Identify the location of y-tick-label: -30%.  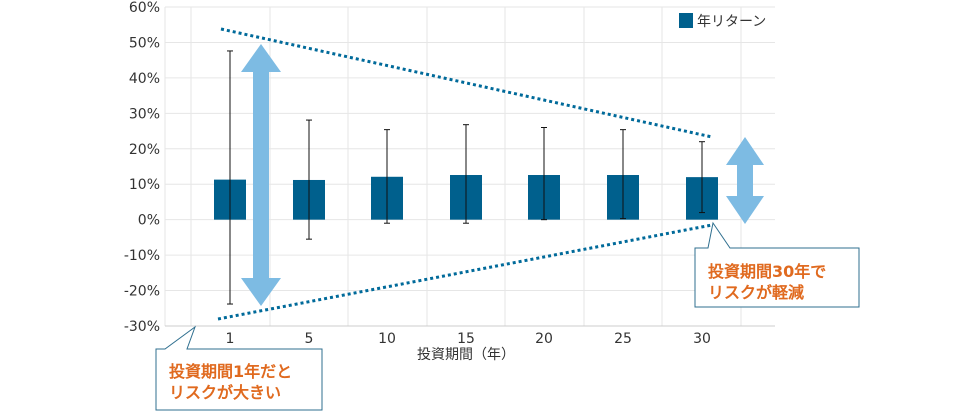
(142, 327).